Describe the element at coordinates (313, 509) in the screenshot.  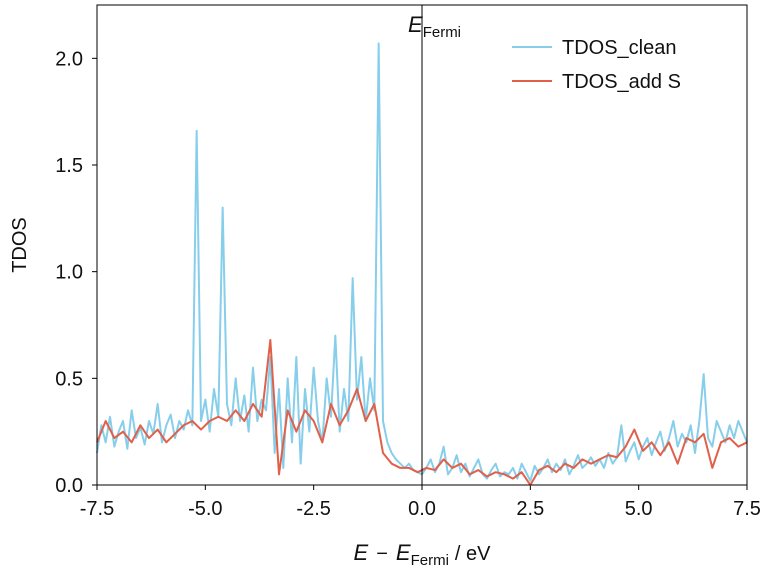
I see `x-tick-label: -2.5` at that location.